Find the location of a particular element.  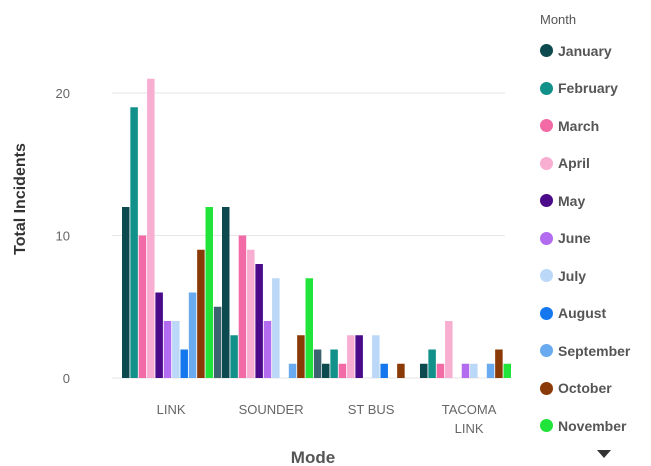

legend-label: April is located at coordinates (574, 163).